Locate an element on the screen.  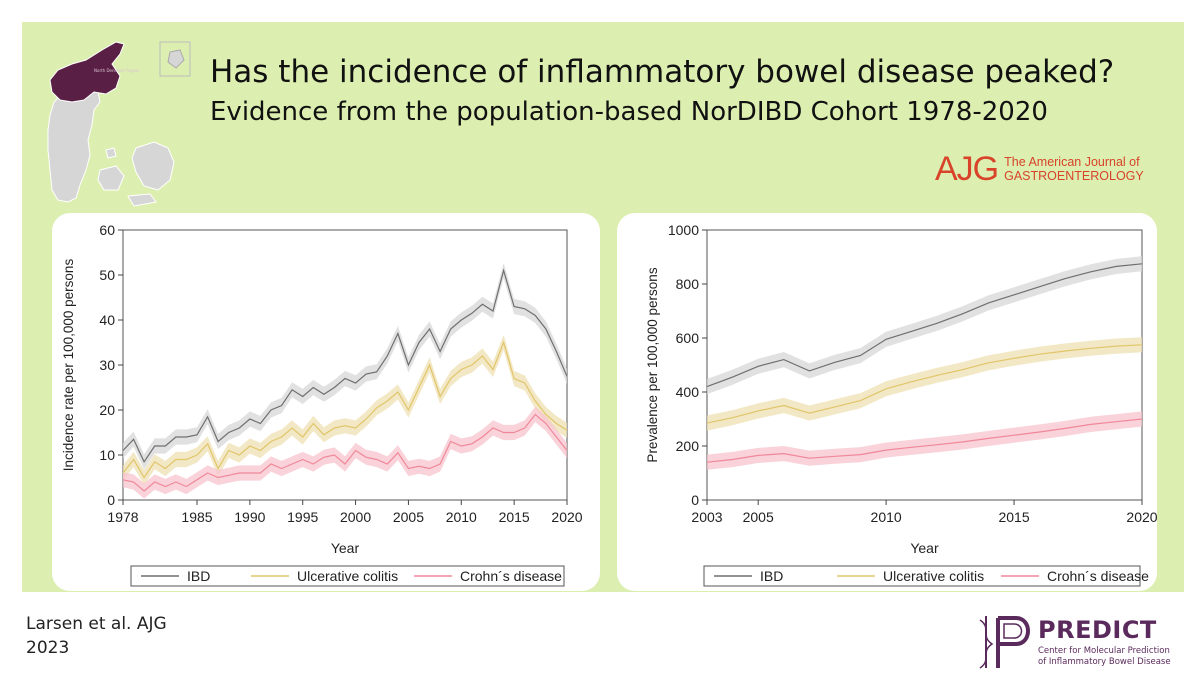
zealand-shape is located at coordinates (153, 166).